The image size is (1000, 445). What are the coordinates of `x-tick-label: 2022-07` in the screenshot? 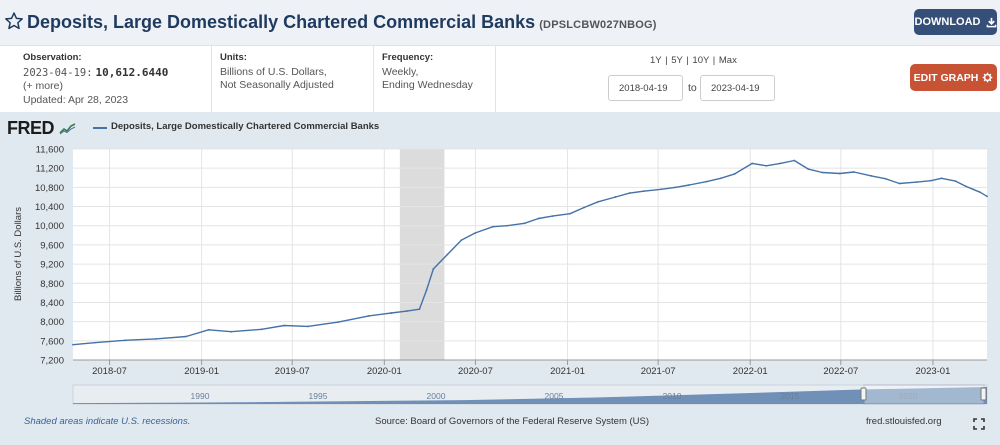 It's located at (840, 371).